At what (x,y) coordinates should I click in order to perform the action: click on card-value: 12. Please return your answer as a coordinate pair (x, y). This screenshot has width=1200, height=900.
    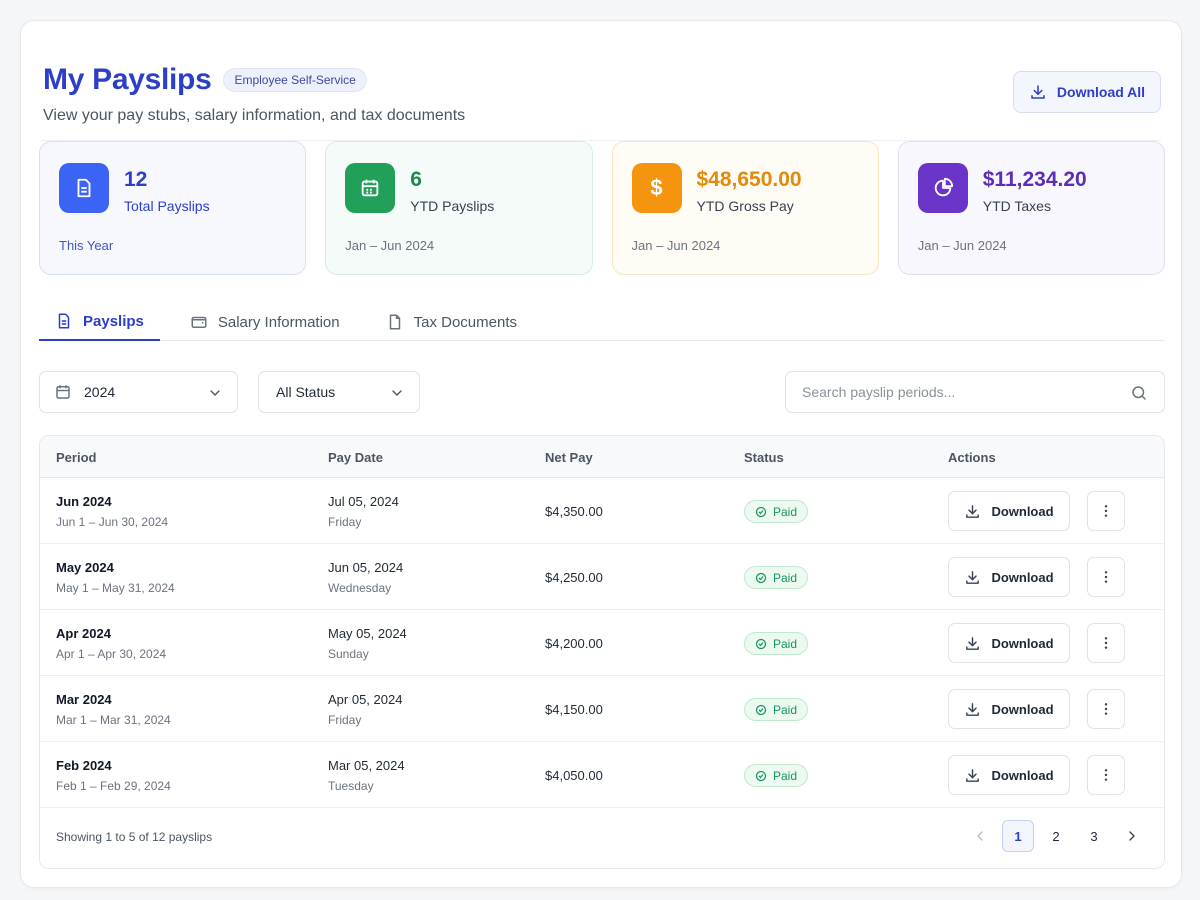
    Looking at the image, I should click on (136, 179).